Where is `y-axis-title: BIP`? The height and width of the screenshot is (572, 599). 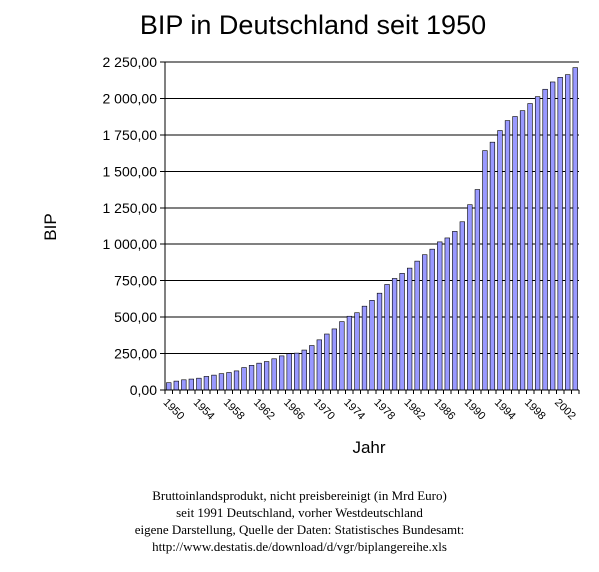 y-axis-title: BIP is located at coordinates (50, 226).